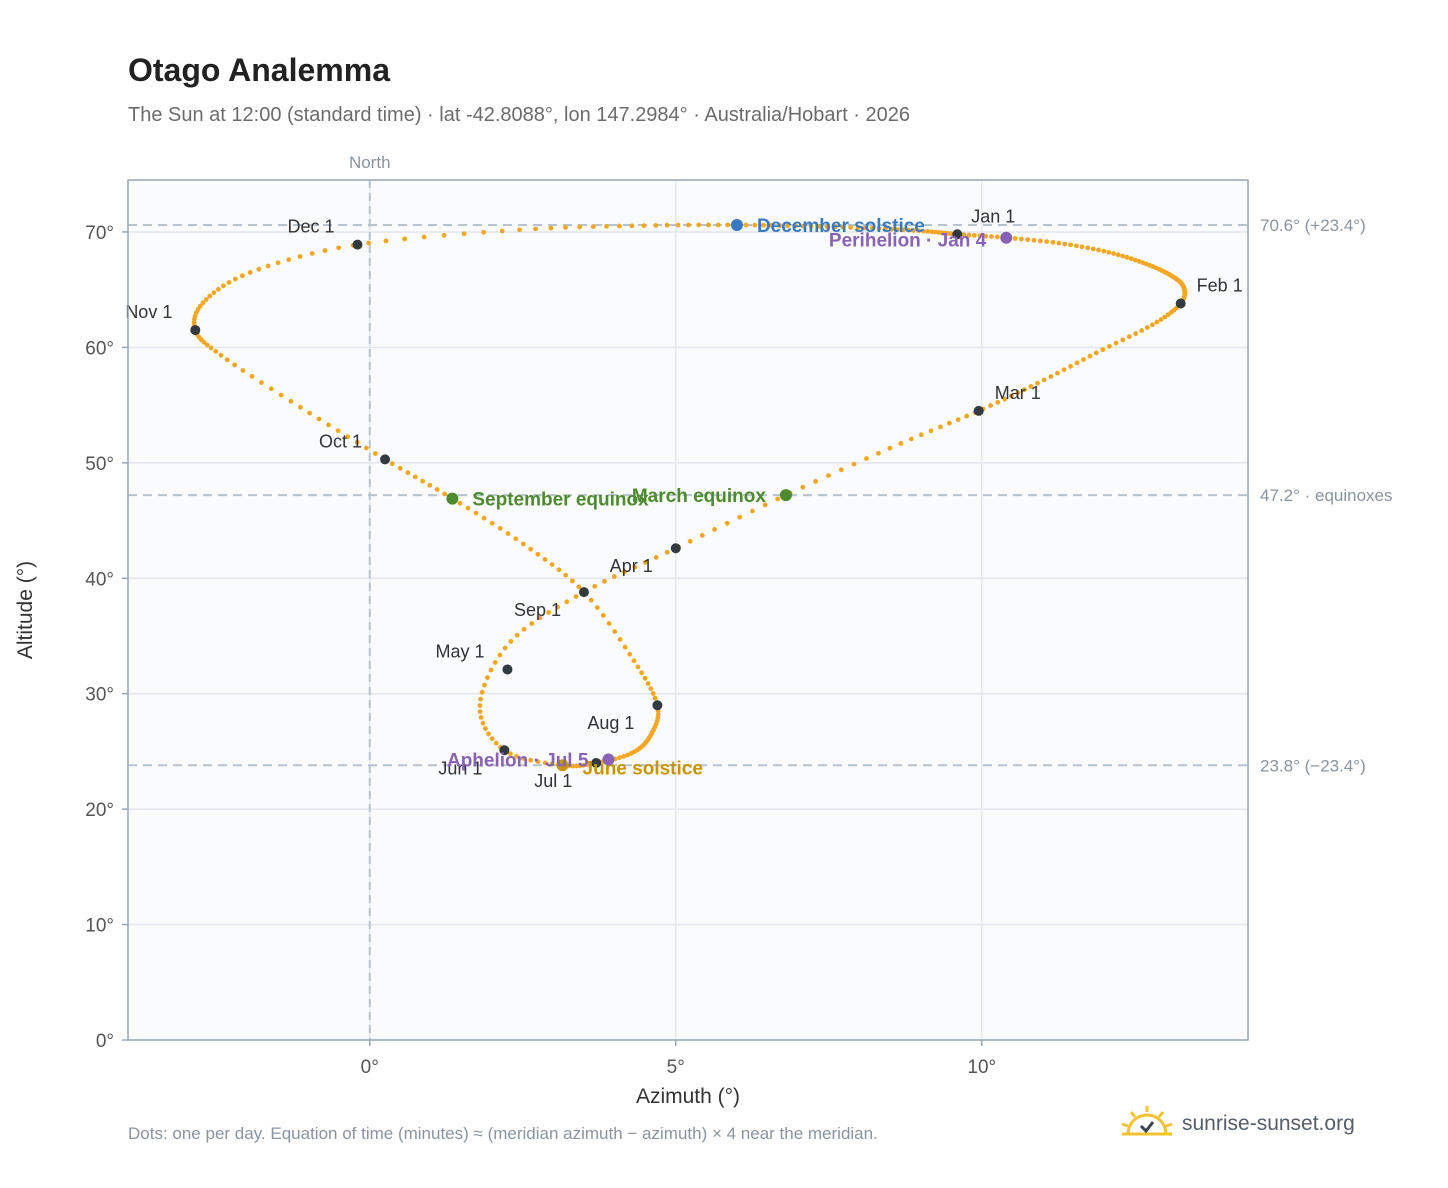  Describe the element at coordinates (105, 1041) in the screenshot. I see `y-tick-label: 0°` at that location.